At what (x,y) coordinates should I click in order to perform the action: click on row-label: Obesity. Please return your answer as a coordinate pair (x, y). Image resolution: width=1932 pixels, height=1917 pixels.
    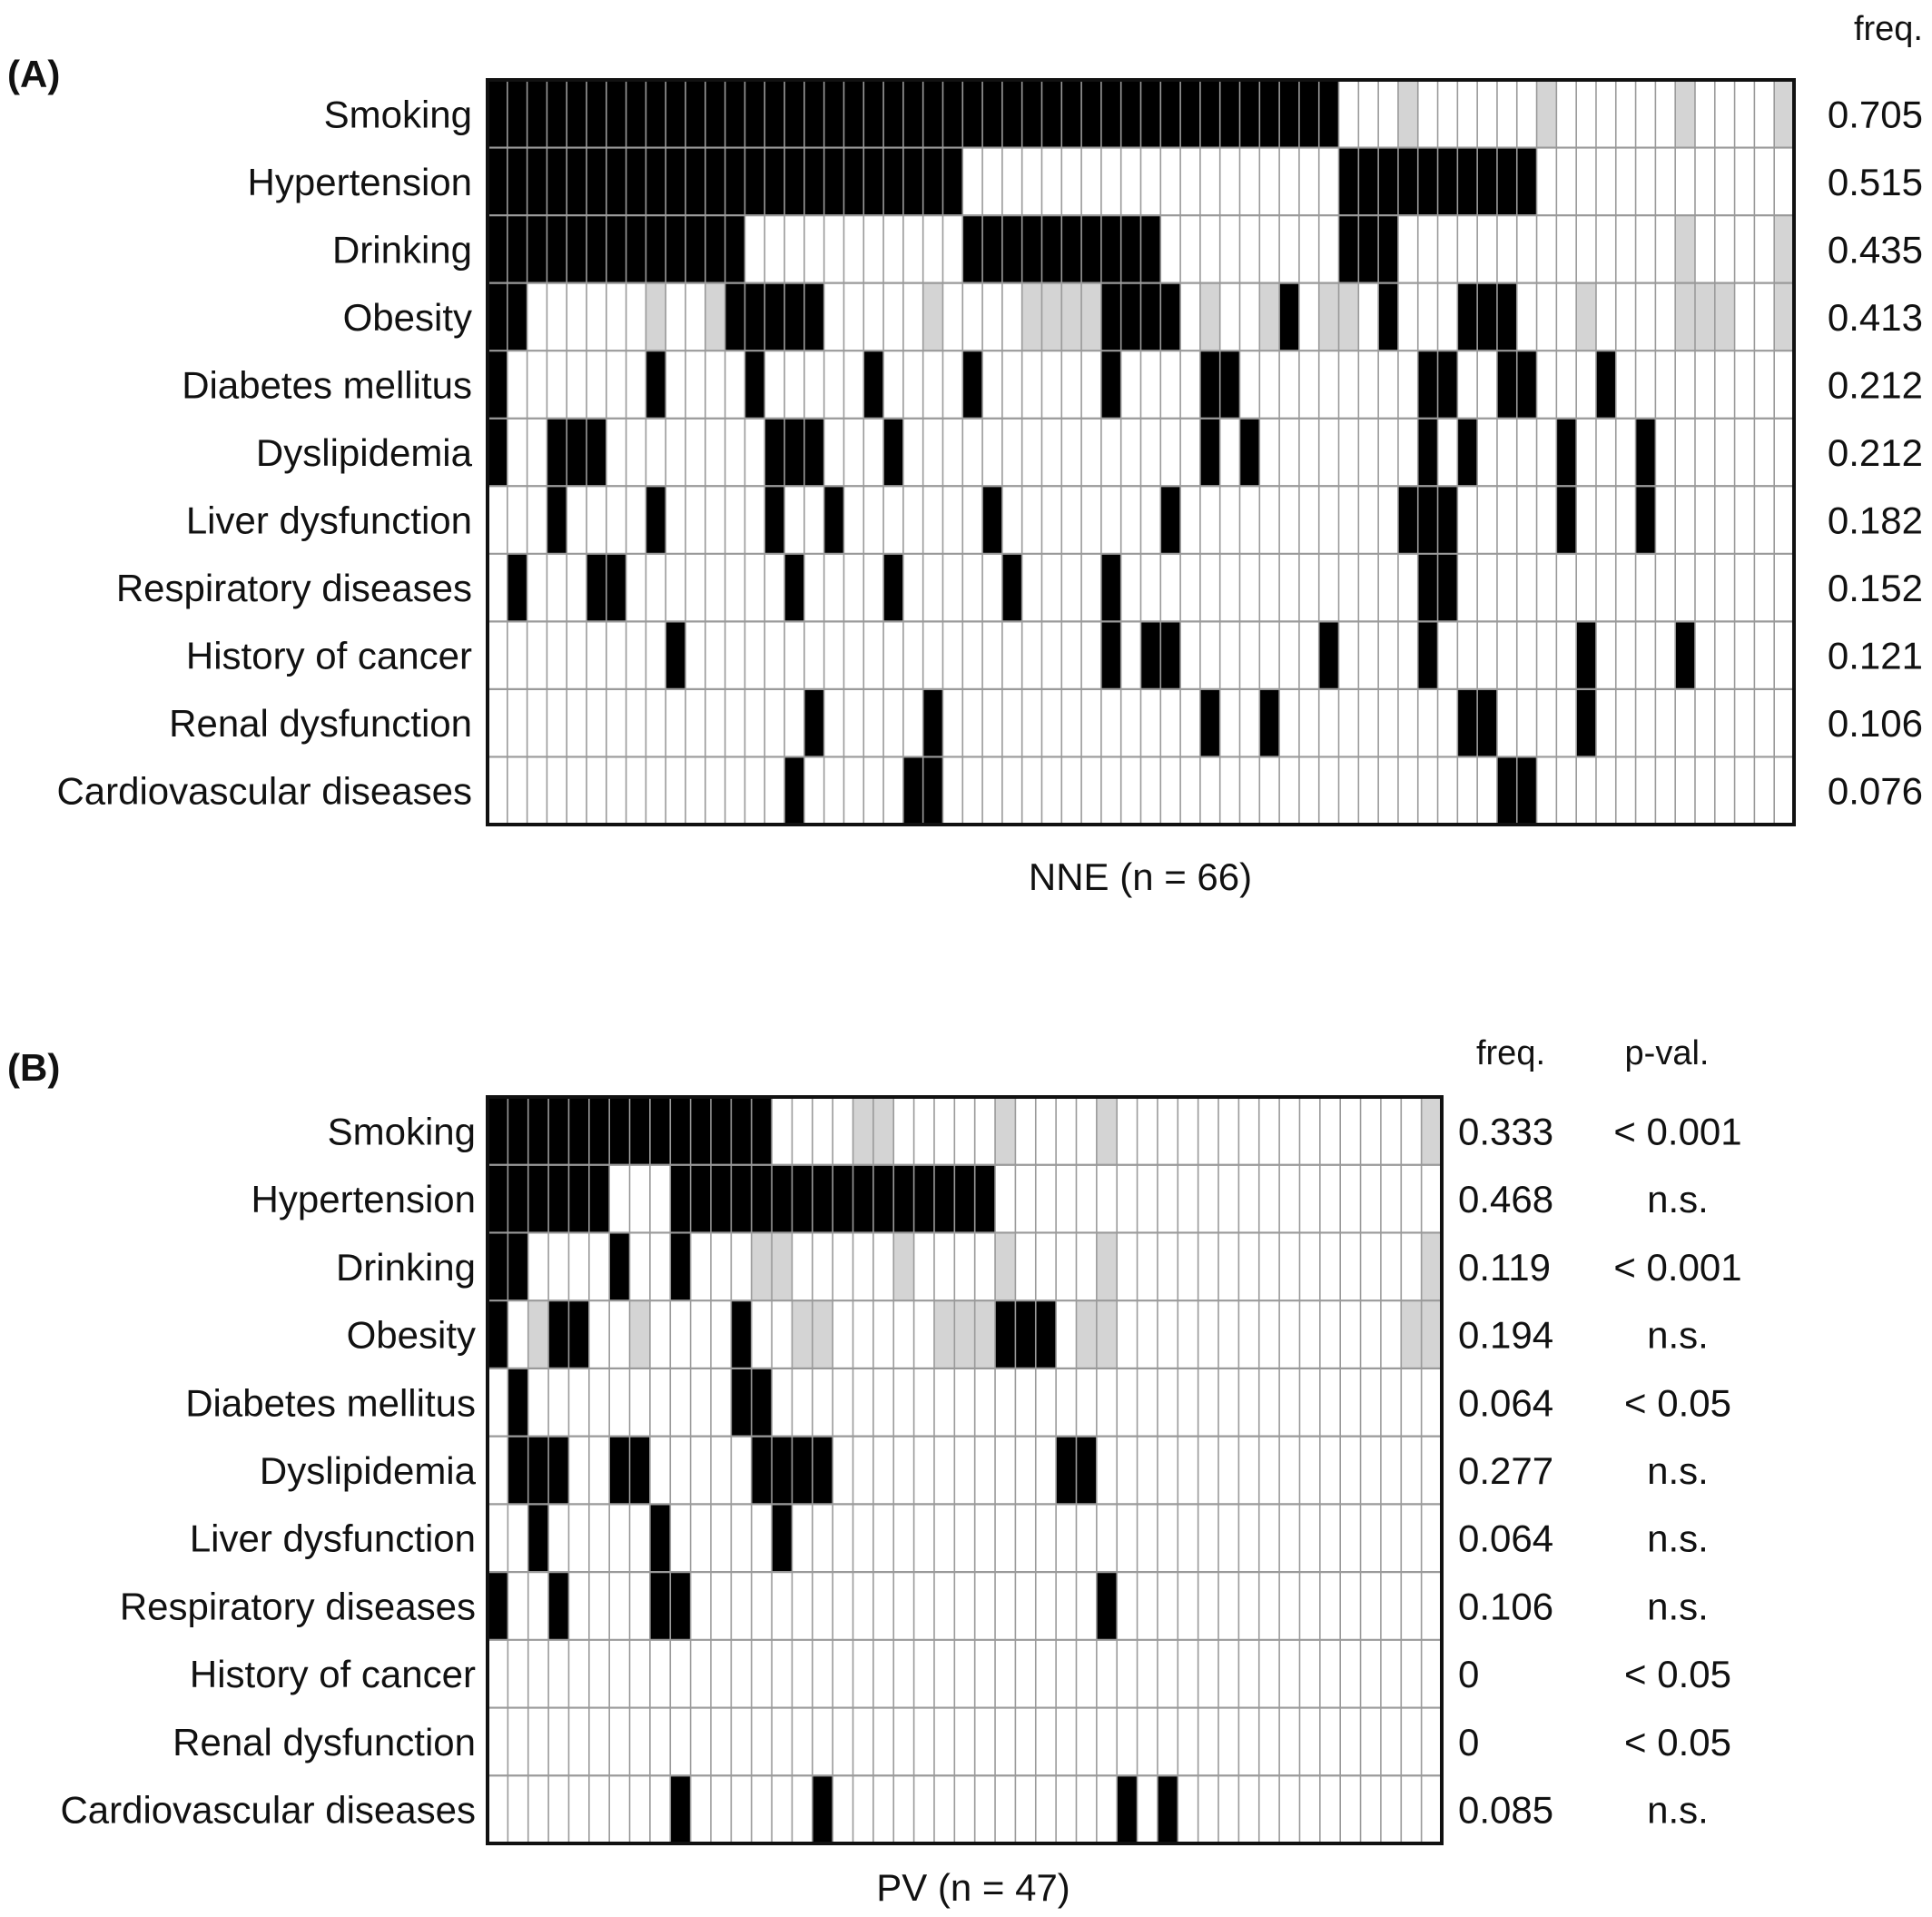
    Looking at the image, I should click on (408, 317).